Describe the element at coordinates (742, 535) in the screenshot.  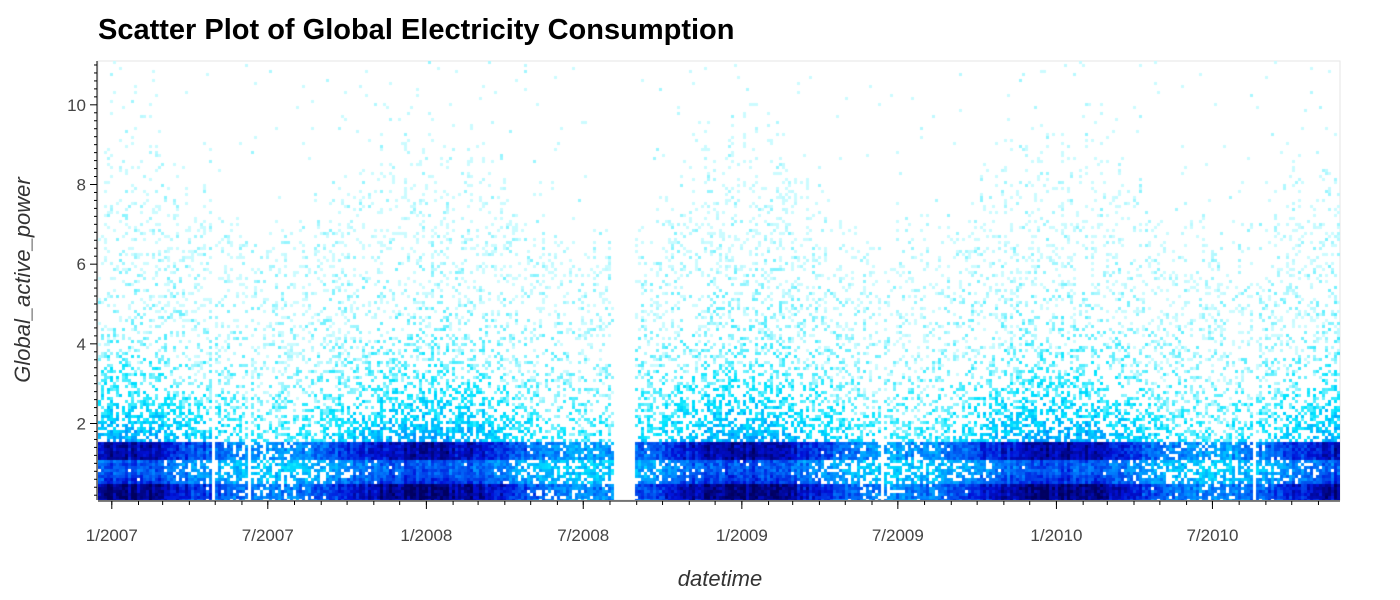
I see `x-tick-label: 1/2009` at that location.